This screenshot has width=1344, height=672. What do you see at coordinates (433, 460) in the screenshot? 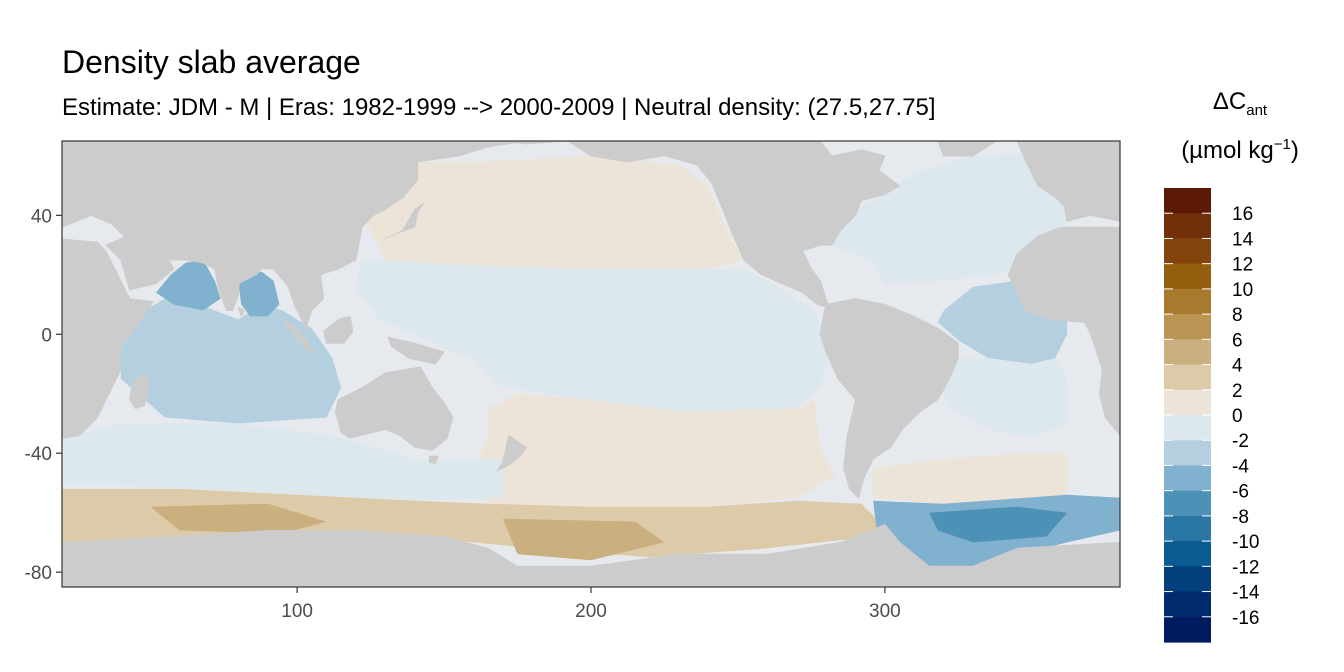
I see `land-tasmania` at bounding box center [433, 460].